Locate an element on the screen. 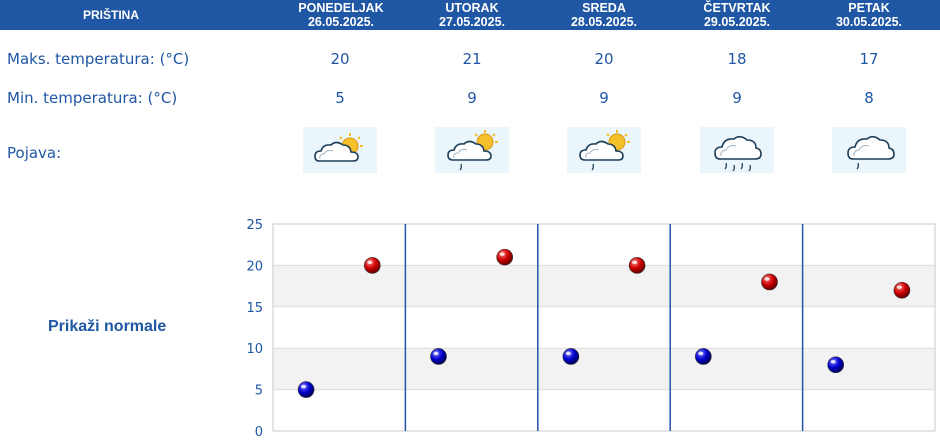  cloudy-light-rain-icon is located at coordinates (869, 150).